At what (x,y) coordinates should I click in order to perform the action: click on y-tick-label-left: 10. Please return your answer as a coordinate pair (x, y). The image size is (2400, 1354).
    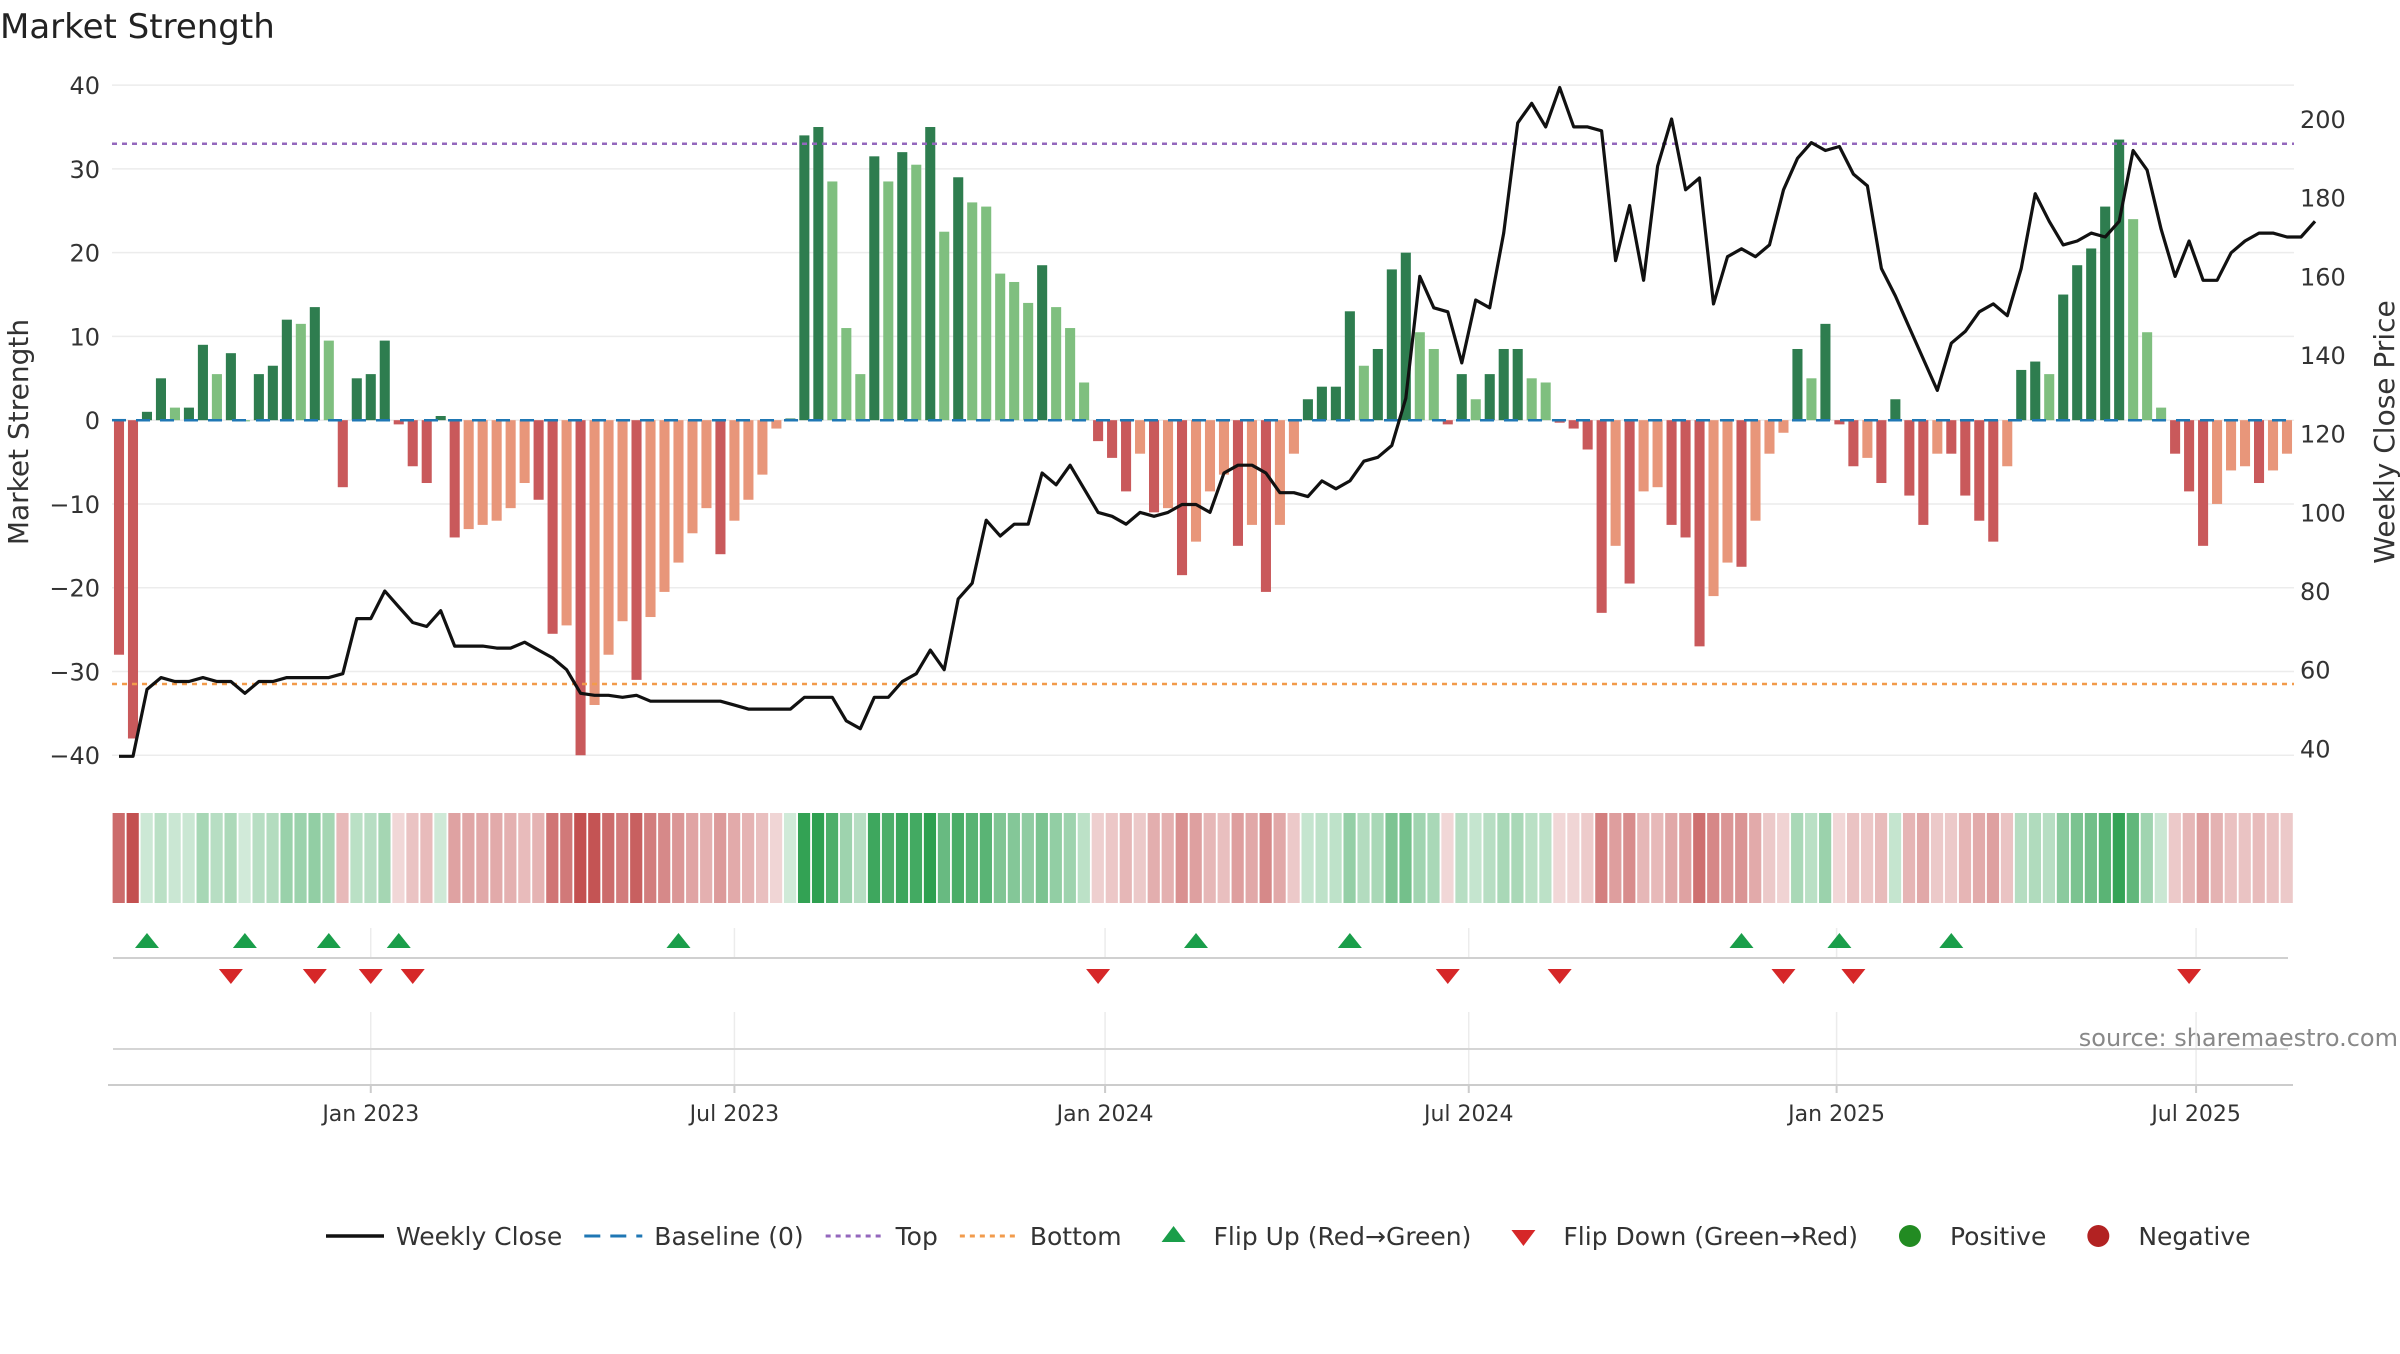
    Looking at the image, I should click on (84, 337).